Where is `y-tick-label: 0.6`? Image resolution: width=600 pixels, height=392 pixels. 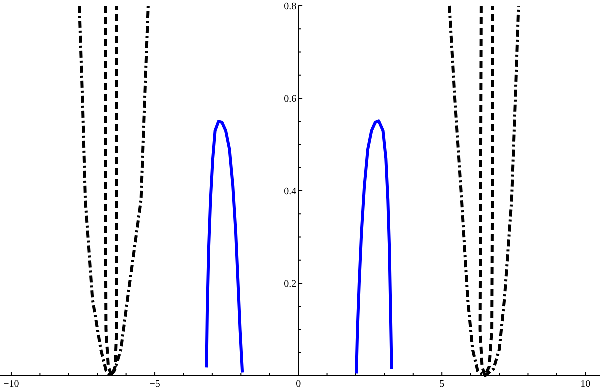 y-tick-label: 0.6 is located at coordinates (290, 99).